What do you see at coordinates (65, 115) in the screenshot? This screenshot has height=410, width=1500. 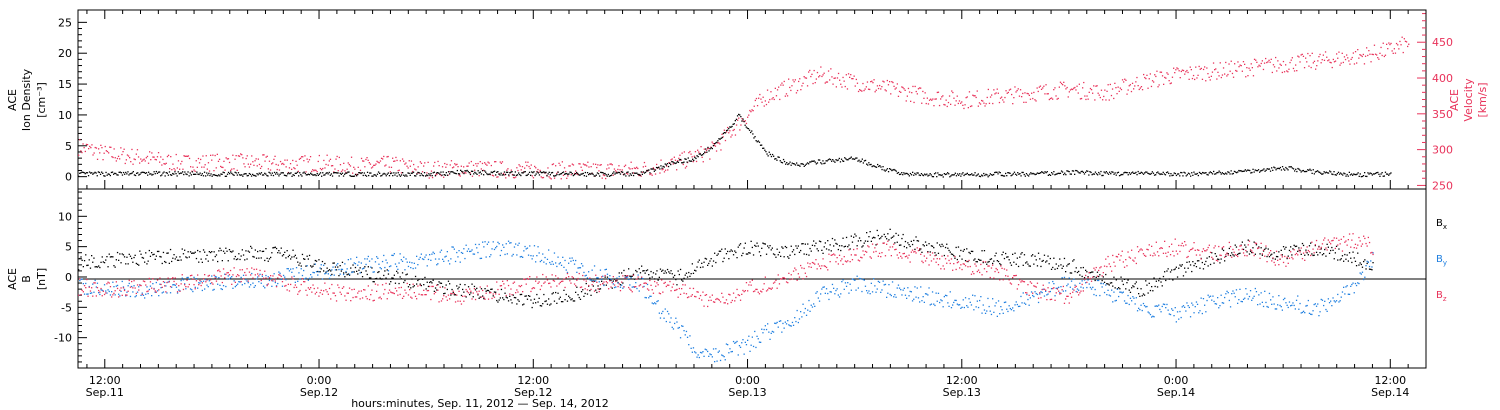 I see `density-tick-label: 10` at bounding box center [65, 115].